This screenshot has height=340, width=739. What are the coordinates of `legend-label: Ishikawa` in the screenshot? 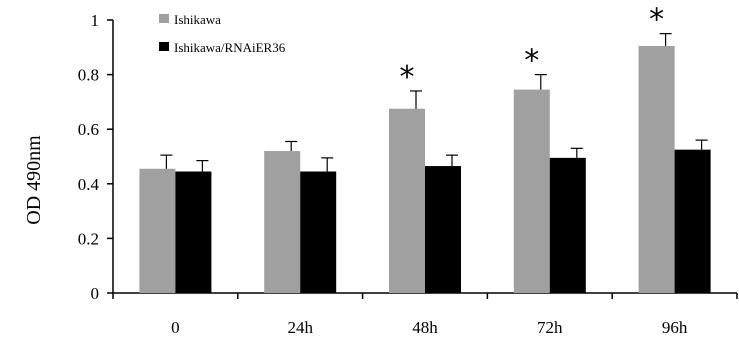 It's located at (197, 19).